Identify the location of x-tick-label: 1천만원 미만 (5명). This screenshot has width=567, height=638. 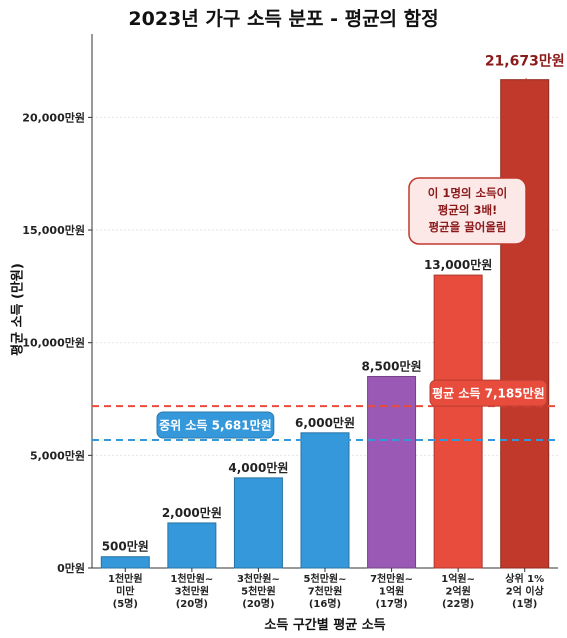
(125, 591).